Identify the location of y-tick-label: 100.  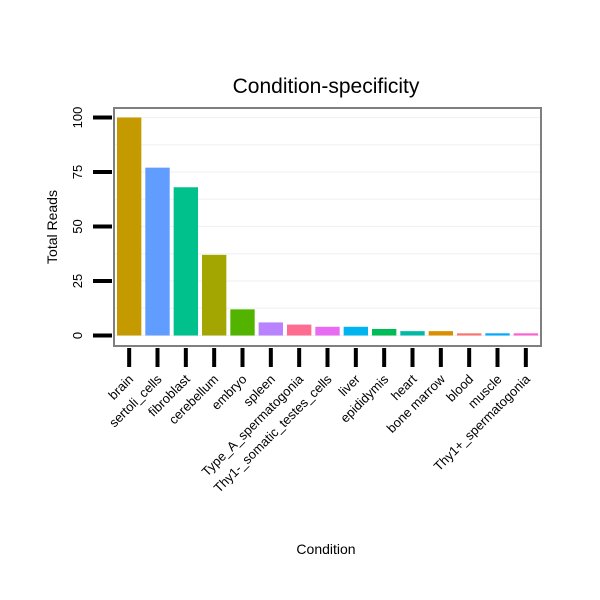
(77, 118).